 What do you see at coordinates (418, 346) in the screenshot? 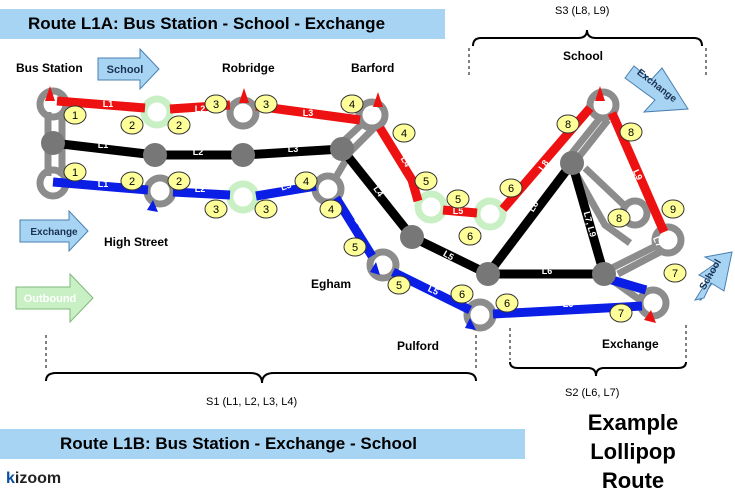
I see `place-pulford: Pulford` at bounding box center [418, 346].